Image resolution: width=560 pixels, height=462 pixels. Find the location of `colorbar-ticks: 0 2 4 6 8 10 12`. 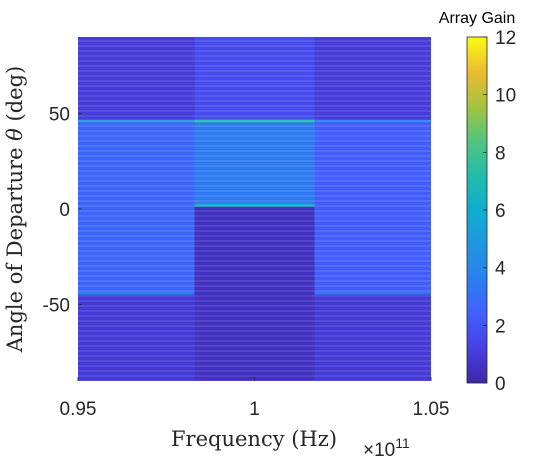

colorbar-ticks: 0 2 4 6 8 10 12 is located at coordinates (499, 211).